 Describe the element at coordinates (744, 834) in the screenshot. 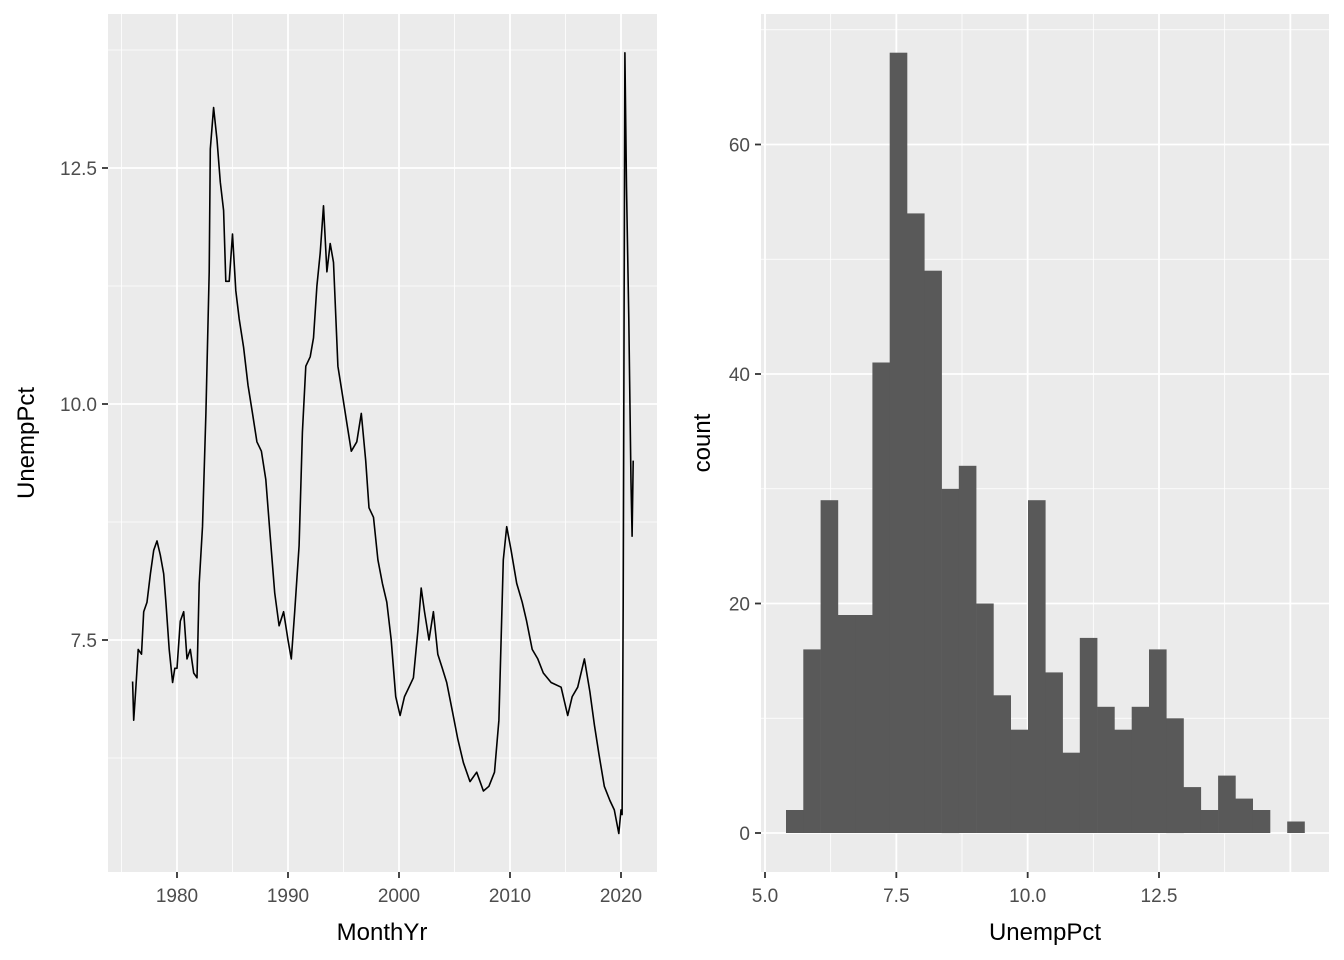

I see `y-tick-label: 0` at that location.